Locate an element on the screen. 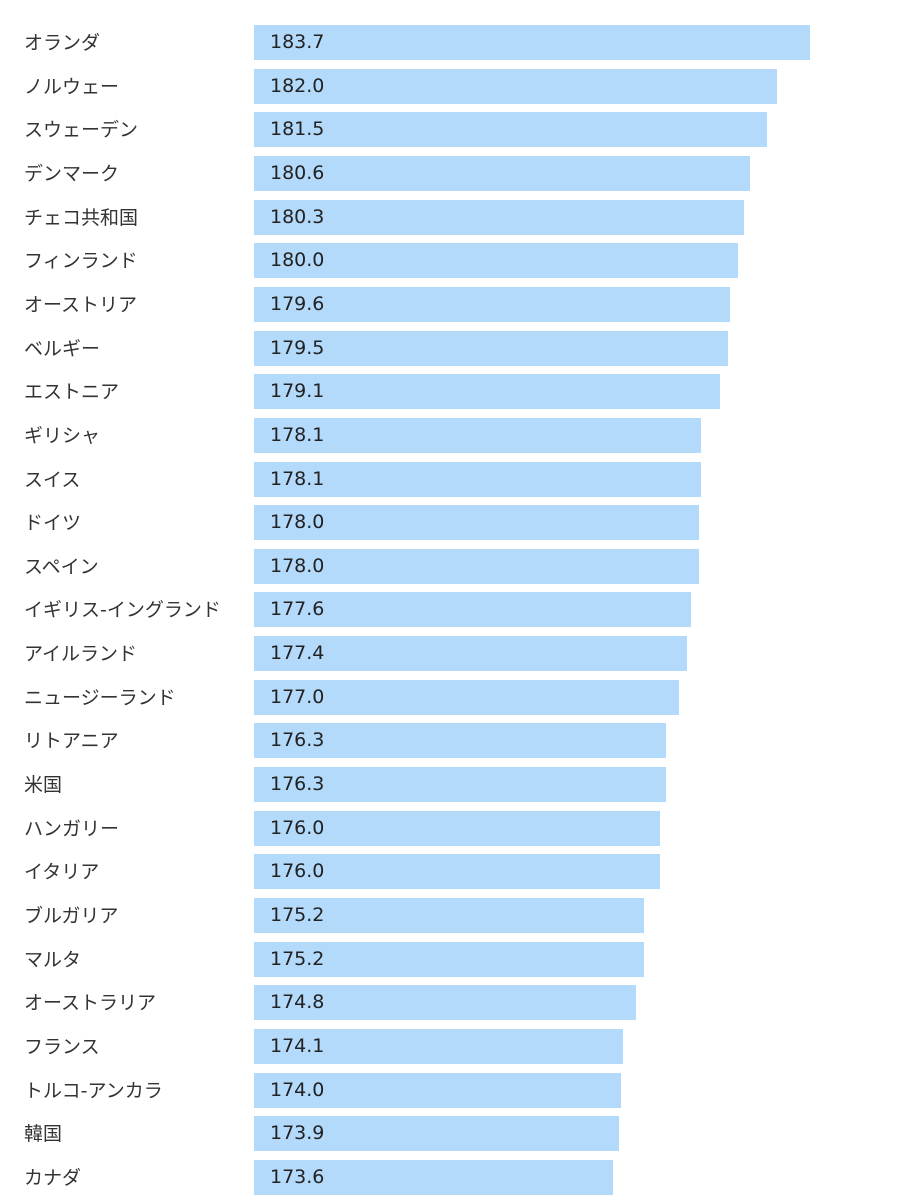 The height and width of the screenshot is (1204, 906). bar-row: ドイツ 178.0 is located at coordinates (453, 527).